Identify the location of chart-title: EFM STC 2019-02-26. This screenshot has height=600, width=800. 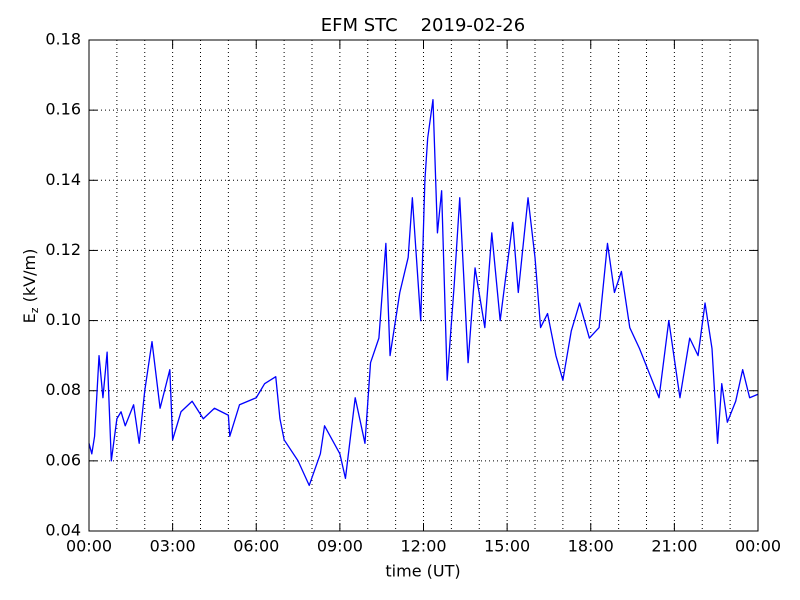
(423, 25).